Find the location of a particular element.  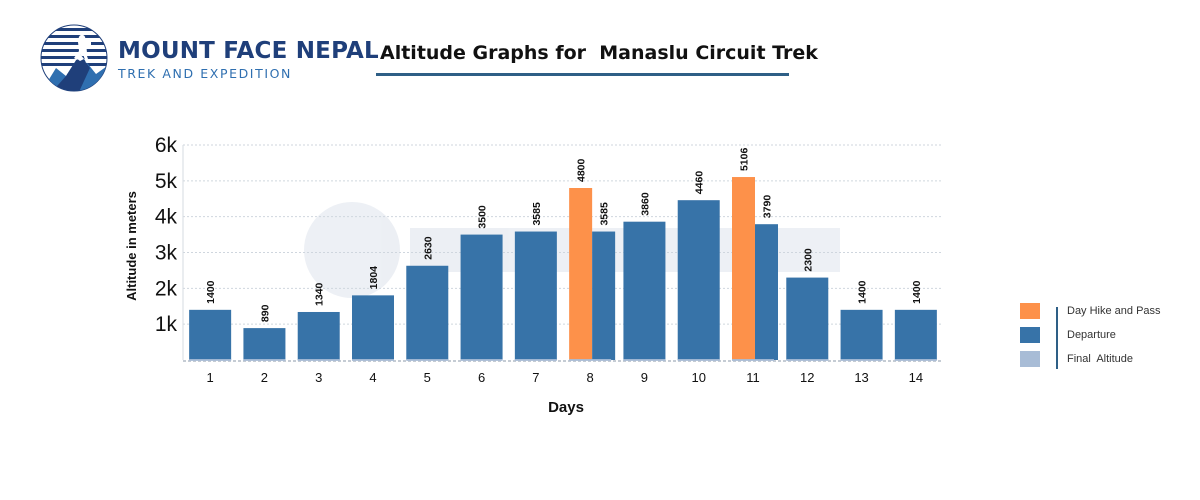

brand-logo: MOUNT FACE NEPAL TREK AND EXPEDITION is located at coordinates (209, 59).